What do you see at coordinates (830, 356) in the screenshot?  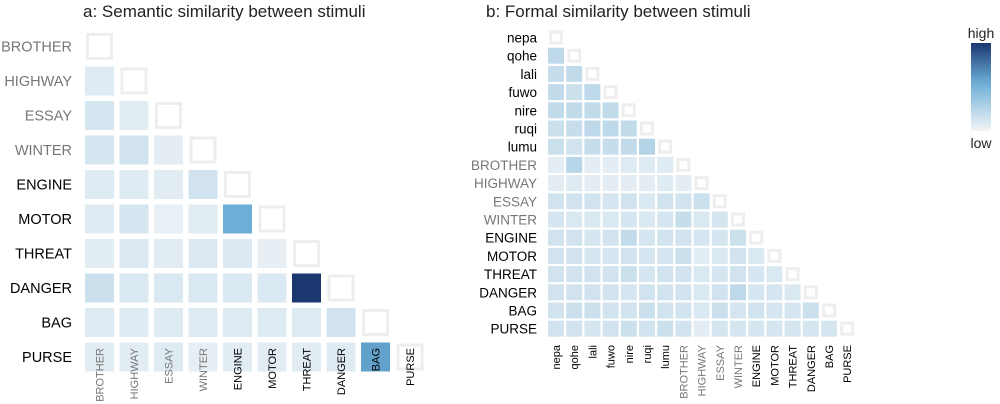 I see `column-label: BAG` at bounding box center [830, 356].